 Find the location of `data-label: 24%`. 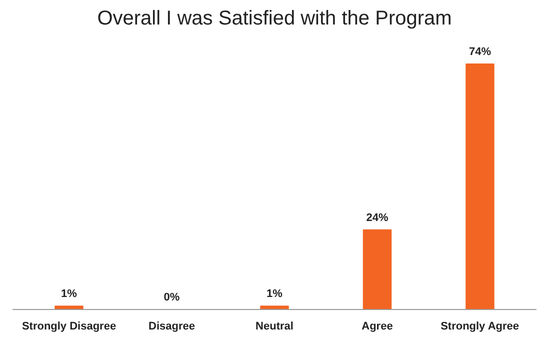

data-label: 24% is located at coordinates (377, 218).